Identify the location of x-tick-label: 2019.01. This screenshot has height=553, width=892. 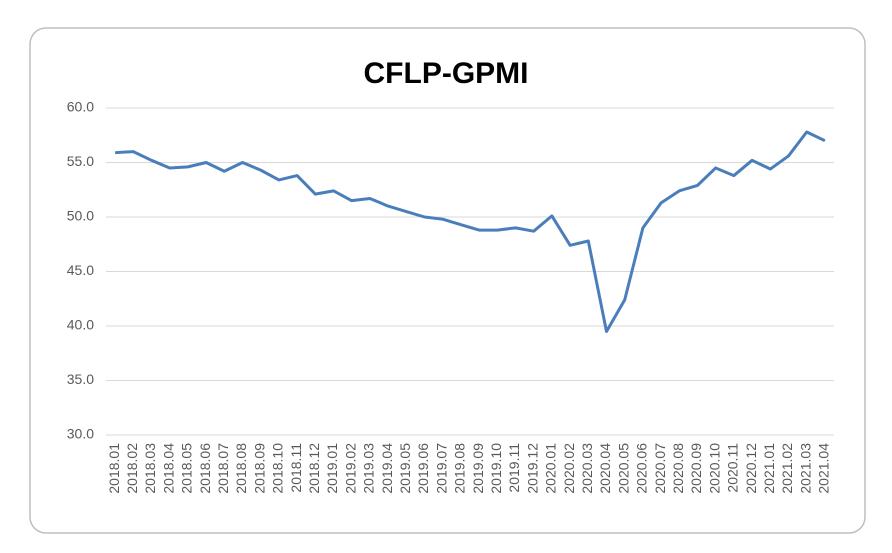
(332, 468).